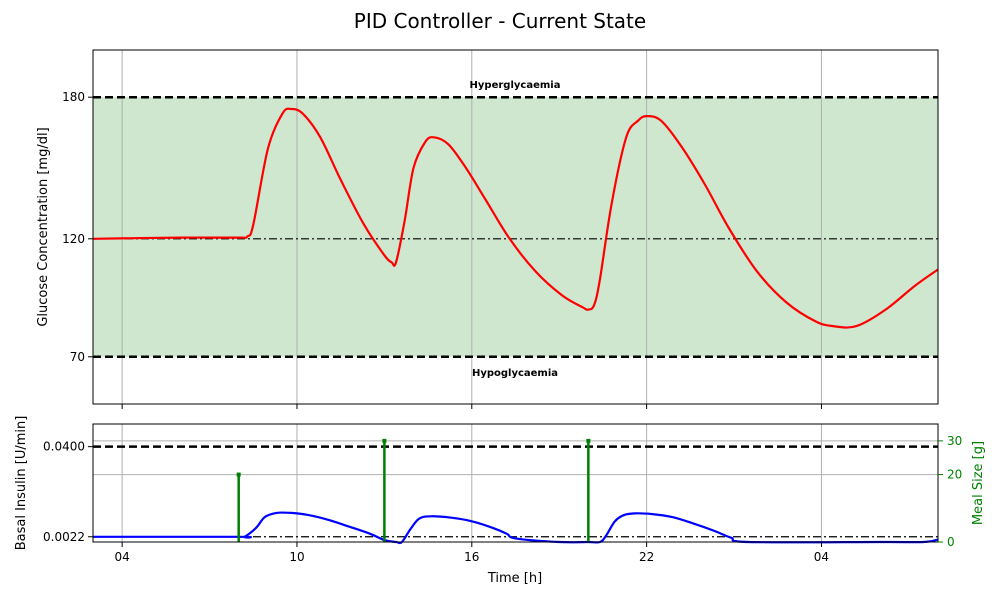 This screenshot has height=600, width=1000. Describe the element at coordinates (296, 557) in the screenshot. I see `time-x-tick-label-1: 10` at that location.